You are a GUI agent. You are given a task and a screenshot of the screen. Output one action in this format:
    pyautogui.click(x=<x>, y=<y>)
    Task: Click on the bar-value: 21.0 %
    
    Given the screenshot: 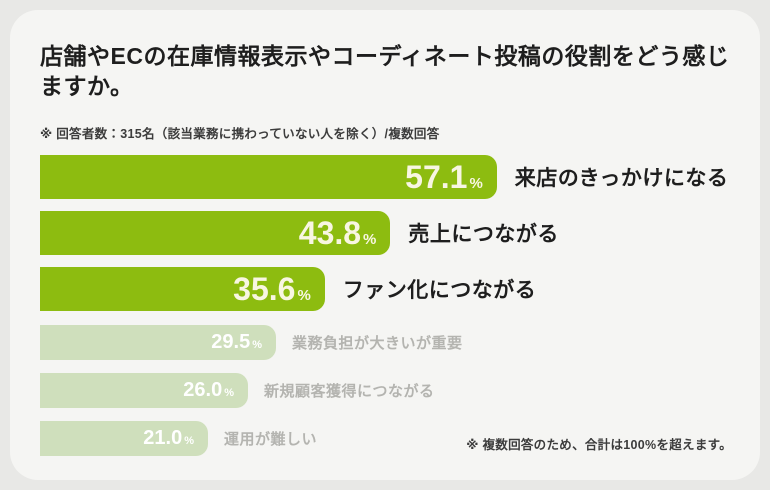 What is the action you would take?
    pyautogui.click(x=168, y=438)
    